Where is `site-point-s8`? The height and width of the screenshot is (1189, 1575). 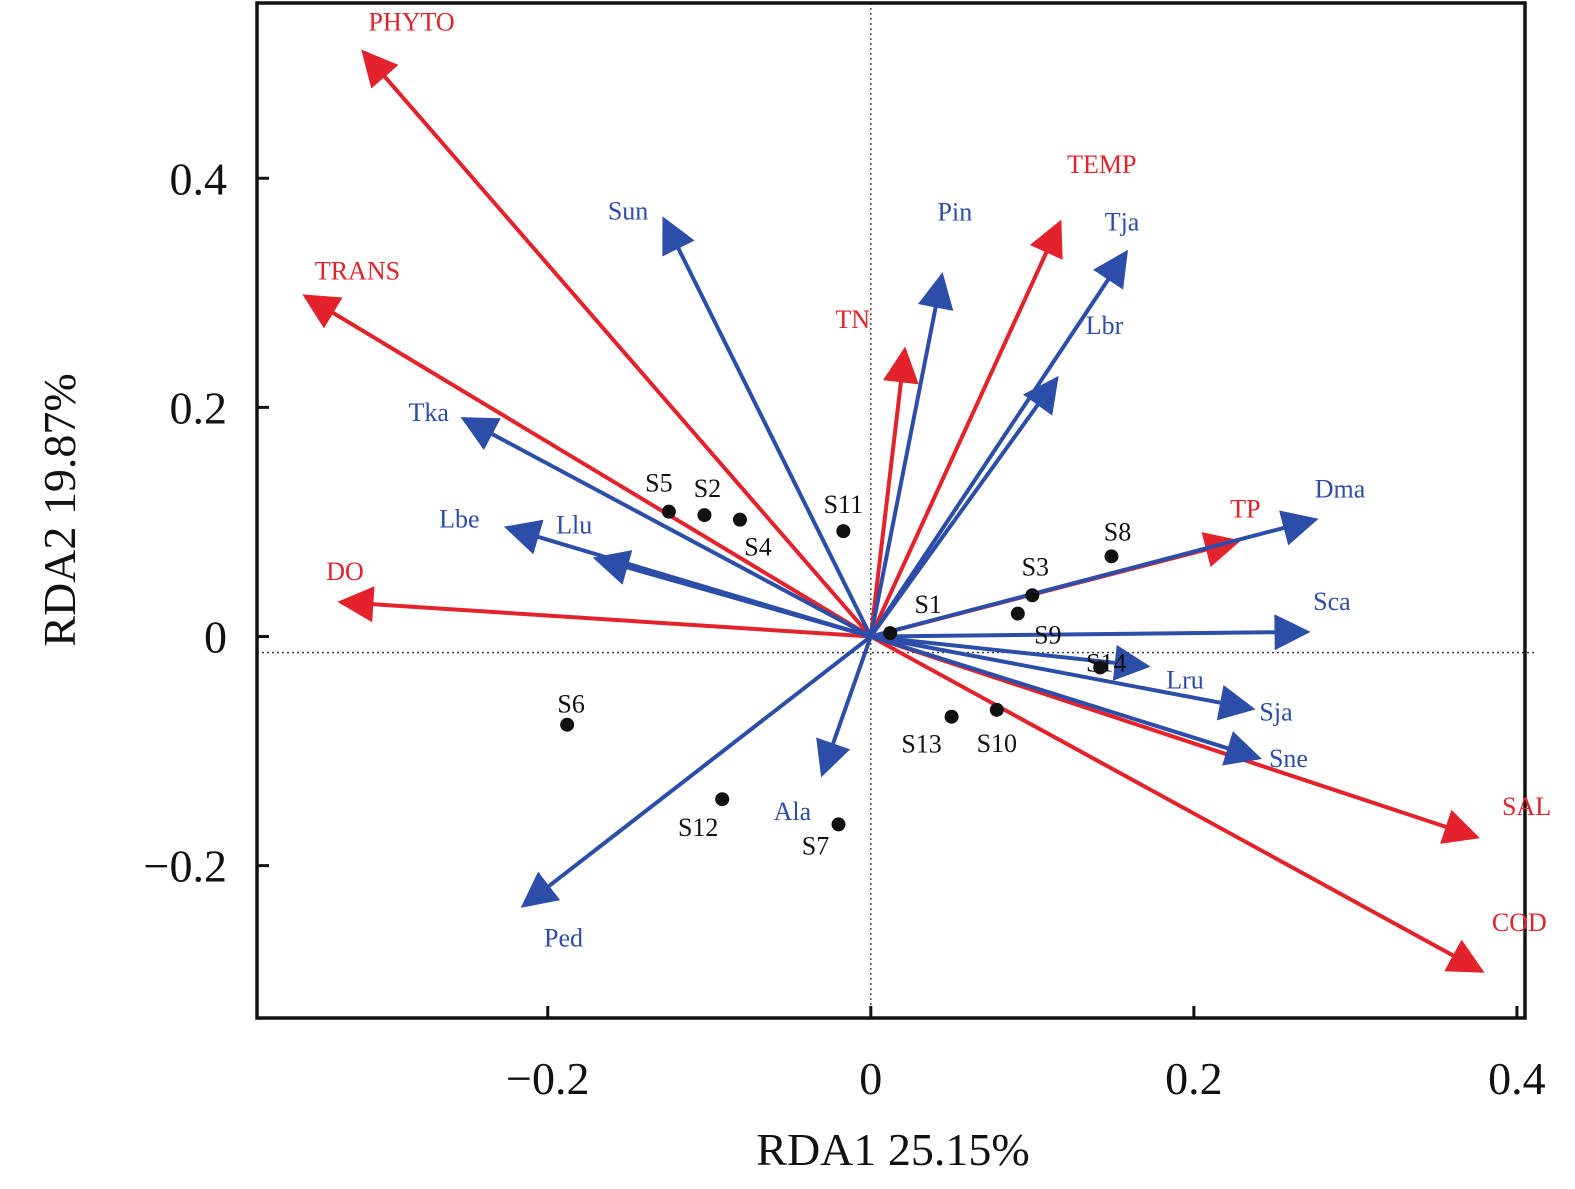 site-point-s8 is located at coordinates (1111, 556).